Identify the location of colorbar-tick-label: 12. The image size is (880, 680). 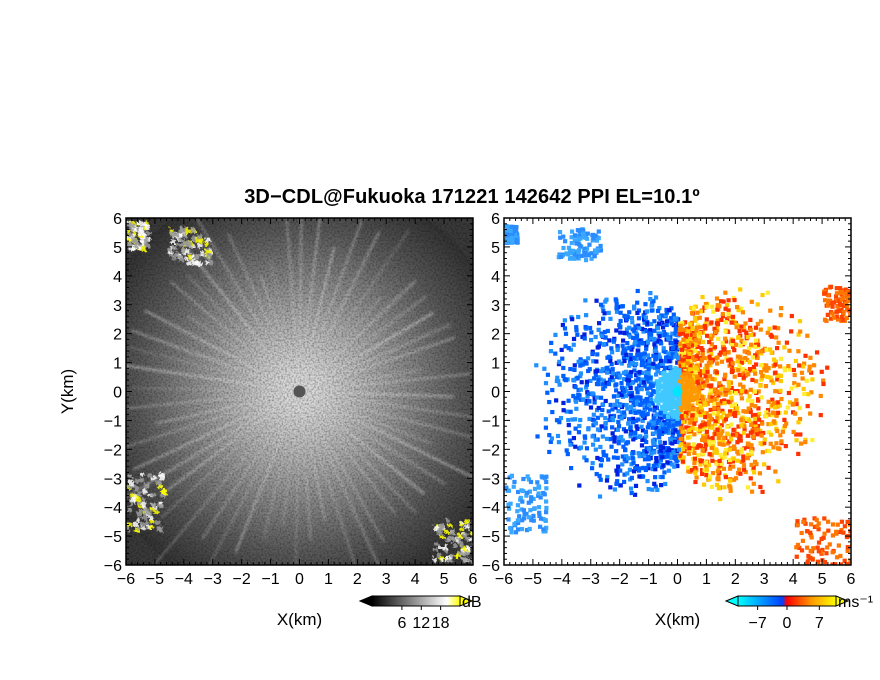
(421, 623).